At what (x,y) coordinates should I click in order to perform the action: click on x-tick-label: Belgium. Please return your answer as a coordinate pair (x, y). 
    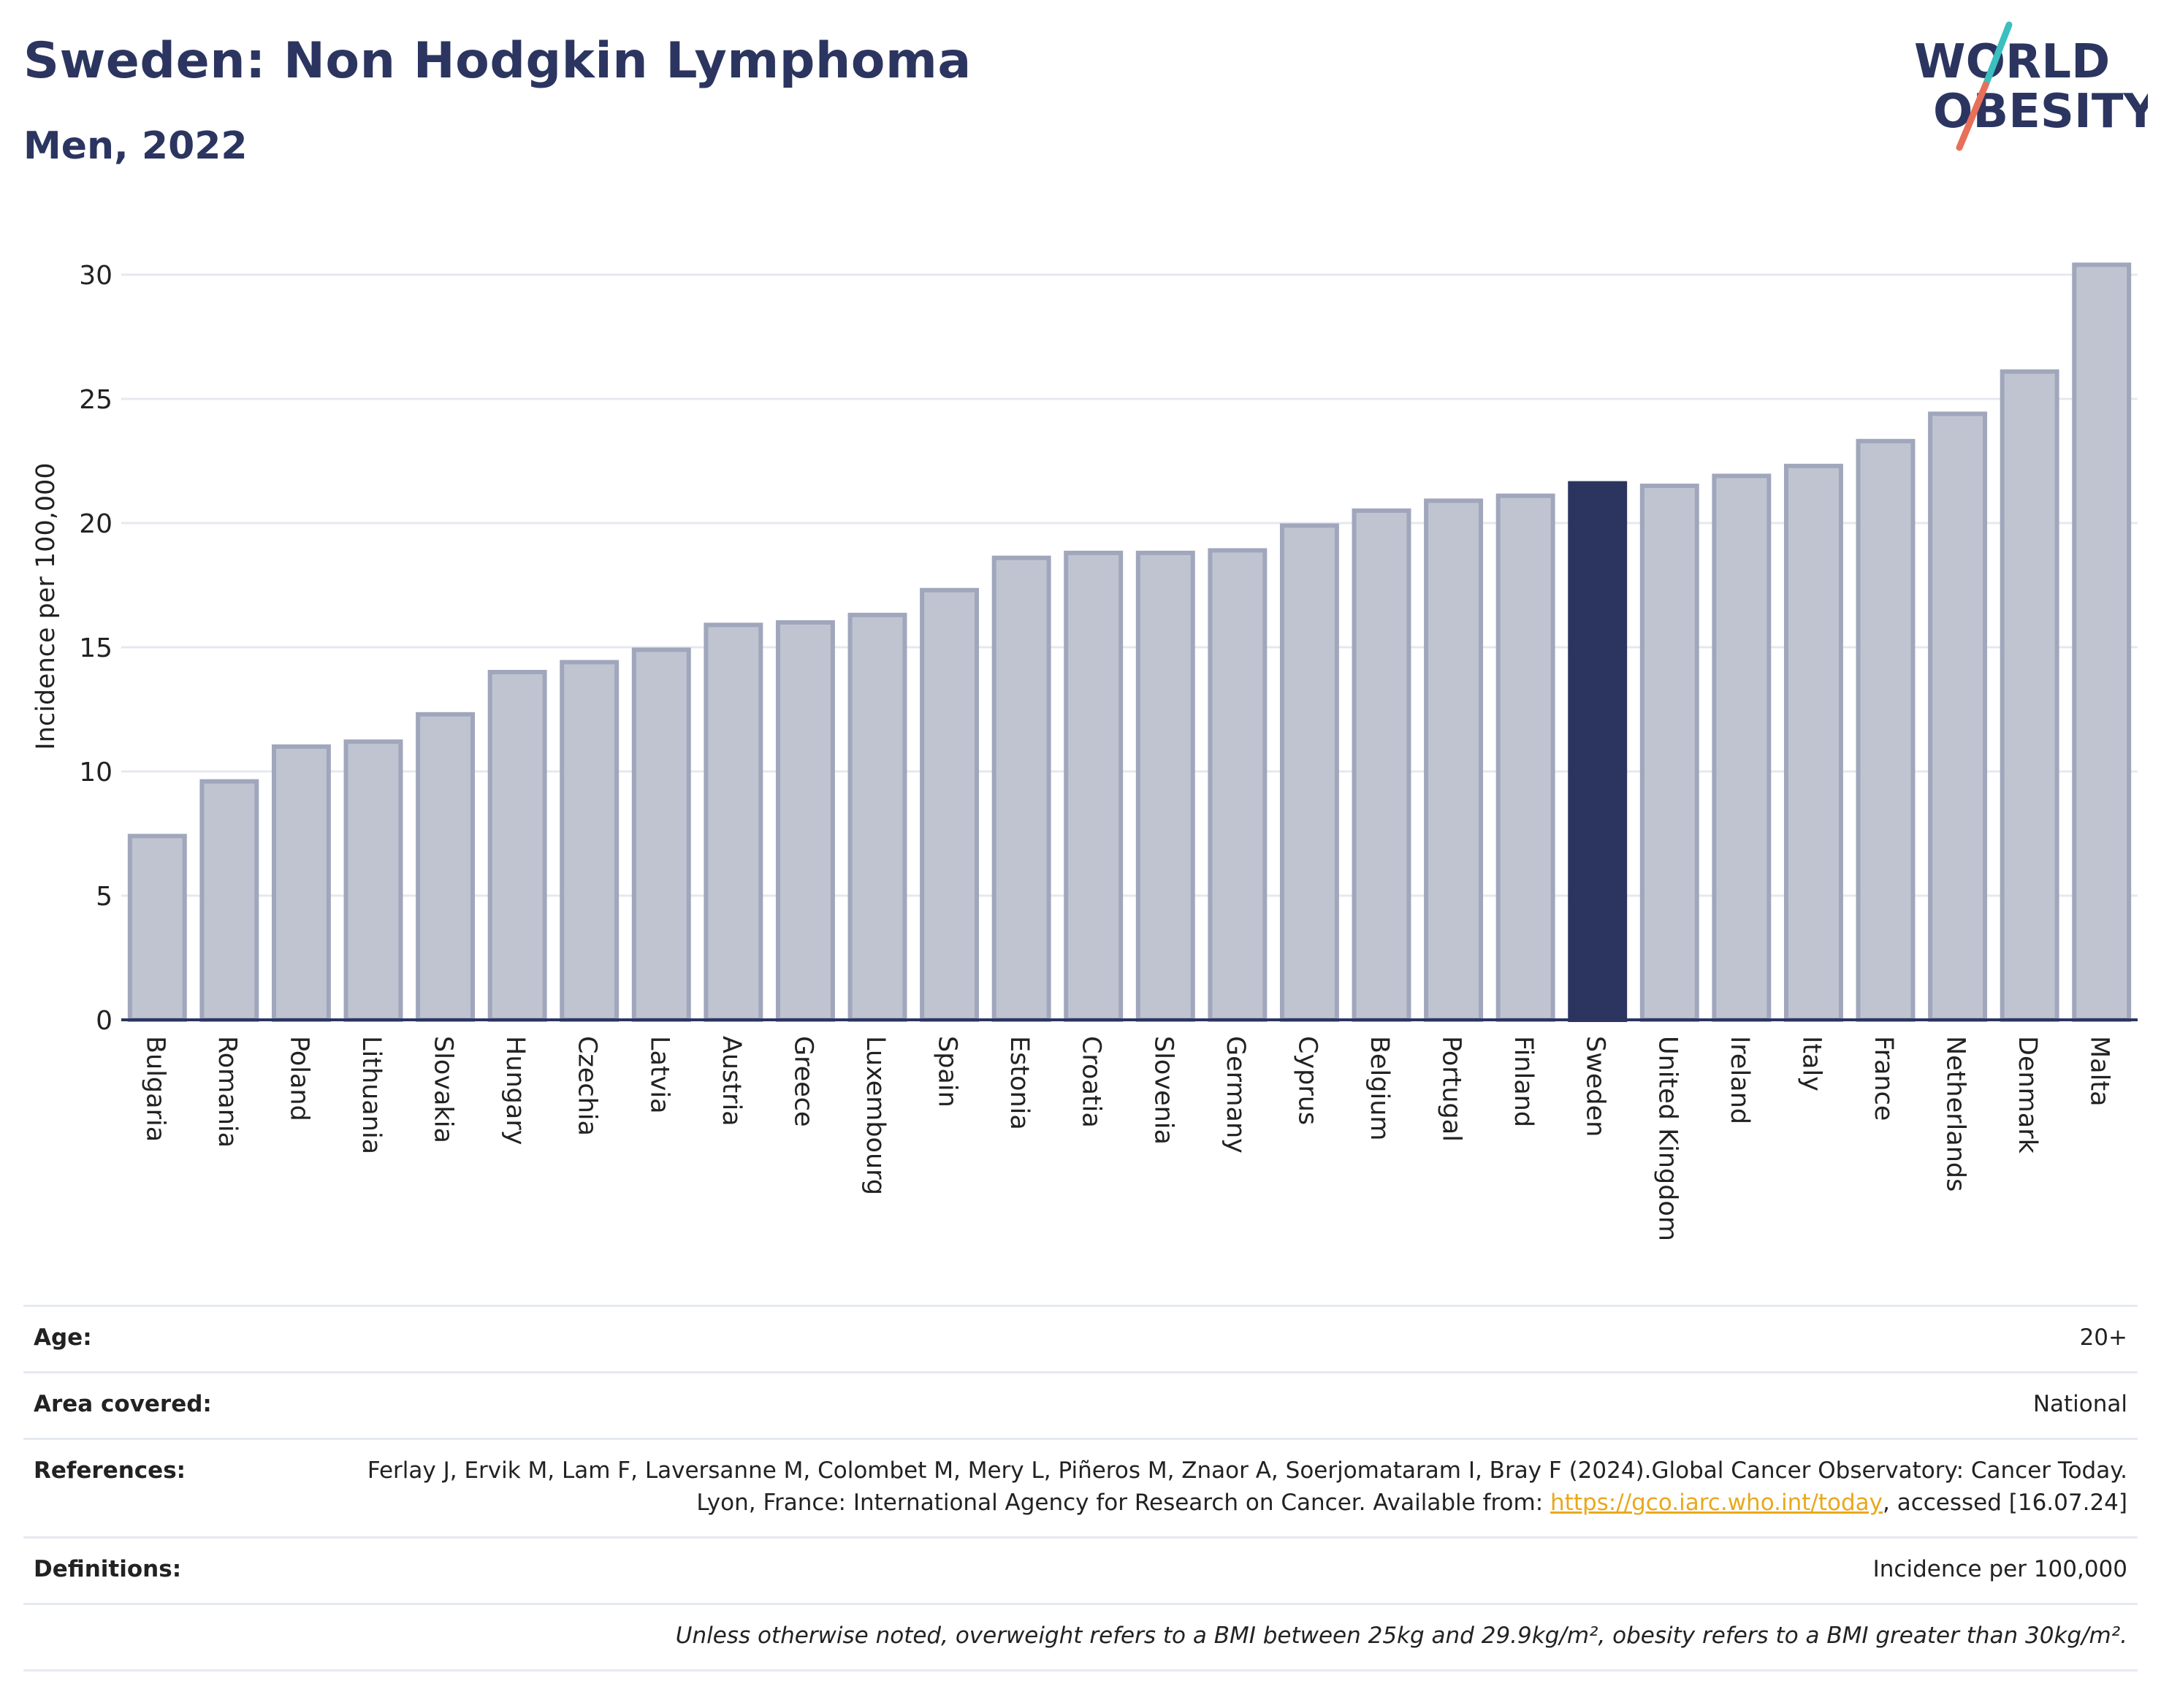
    Looking at the image, I should click on (1379, 1088).